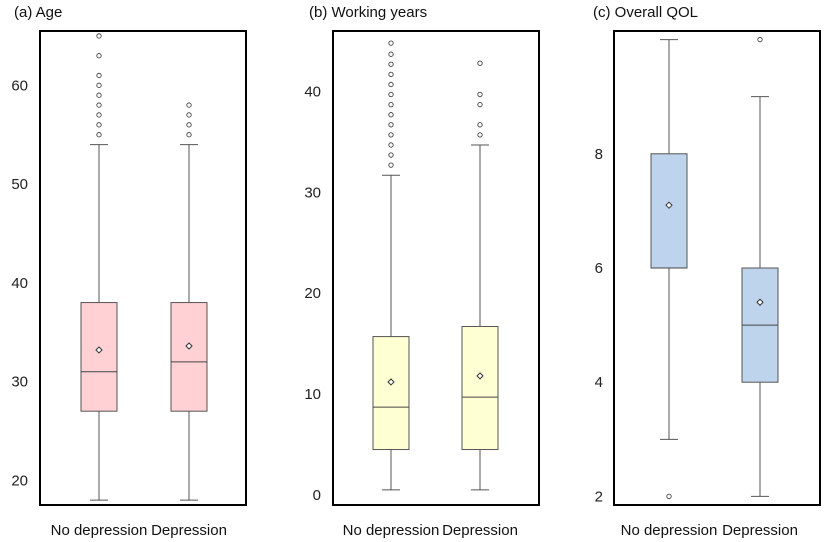  I want to click on panel-title: (a) Age, so click(38, 12).